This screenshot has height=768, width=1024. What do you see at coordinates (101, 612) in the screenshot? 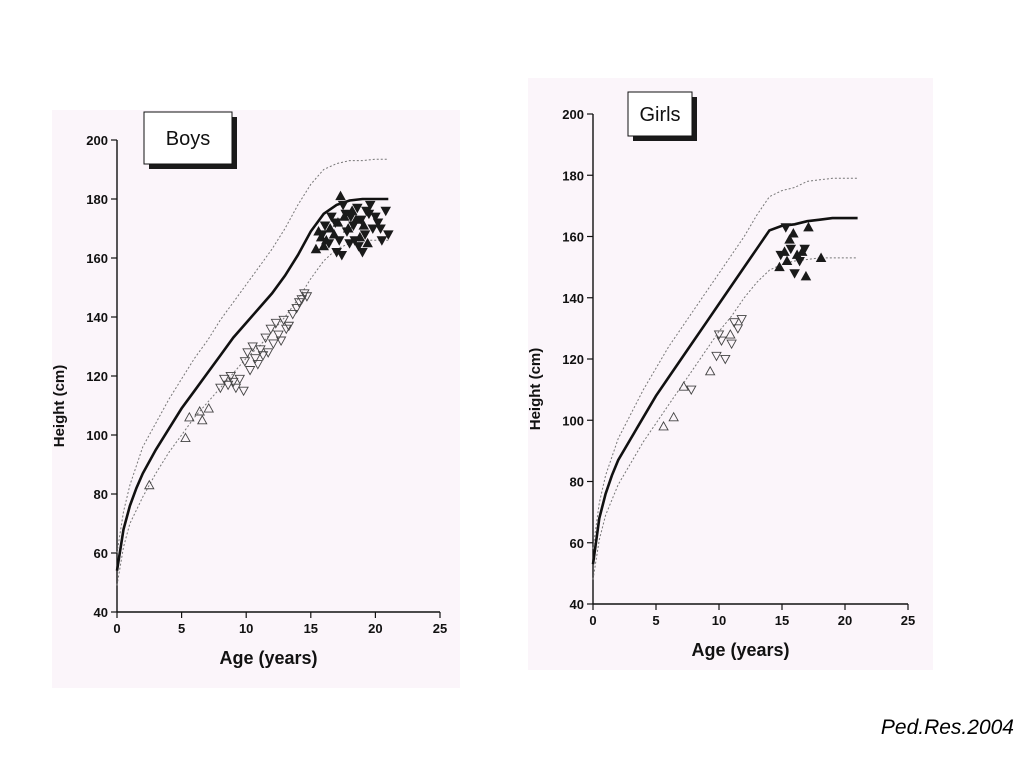
I see `boys-y-tick-label: 40` at bounding box center [101, 612].